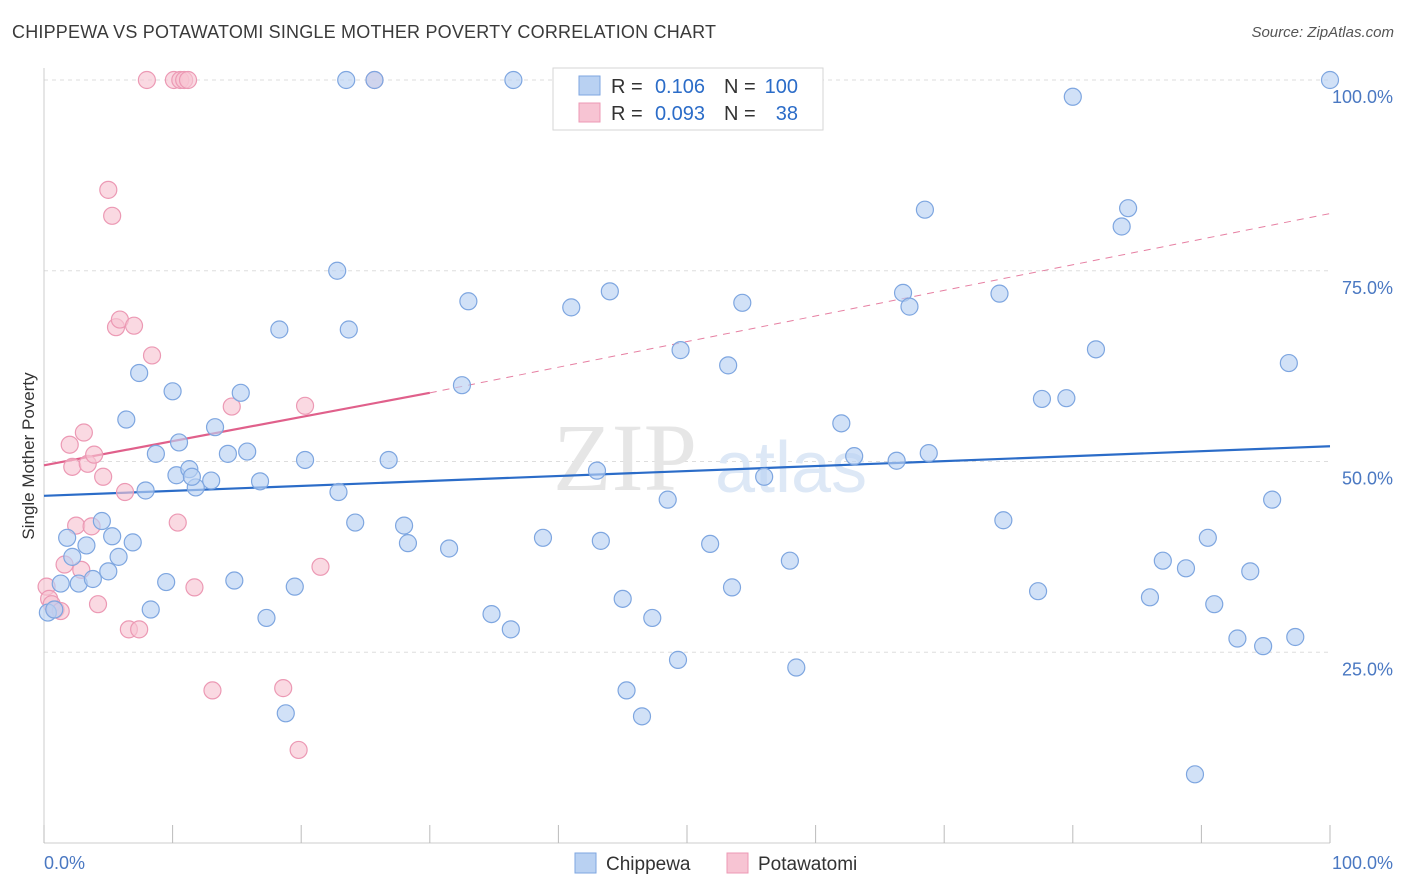 This screenshot has width=1406, height=892. What do you see at coordinates (1362, 383) in the screenshot?
I see `y-tick-labels: 25.0% 50.0% 75.0% 100.0%` at bounding box center [1362, 383].